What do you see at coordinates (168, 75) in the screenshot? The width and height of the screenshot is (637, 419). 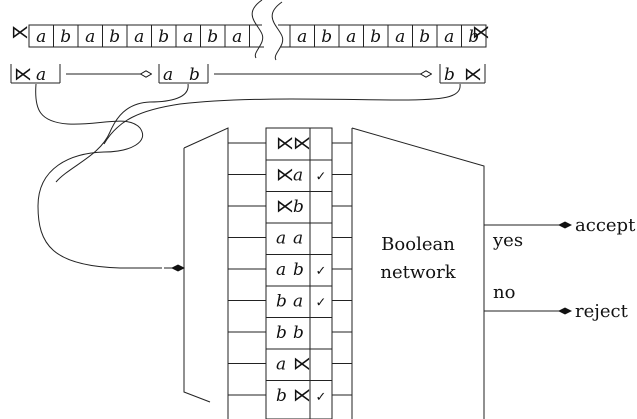 I see `window-2-symbol-1: a` at bounding box center [168, 75].